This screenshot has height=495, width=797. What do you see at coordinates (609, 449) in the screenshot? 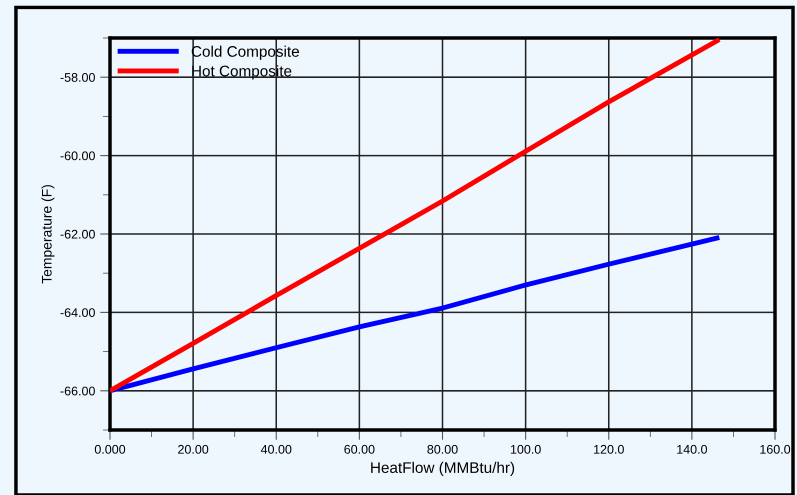
I see `x-tick-label: 120.0` at bounding box center [609, 449].